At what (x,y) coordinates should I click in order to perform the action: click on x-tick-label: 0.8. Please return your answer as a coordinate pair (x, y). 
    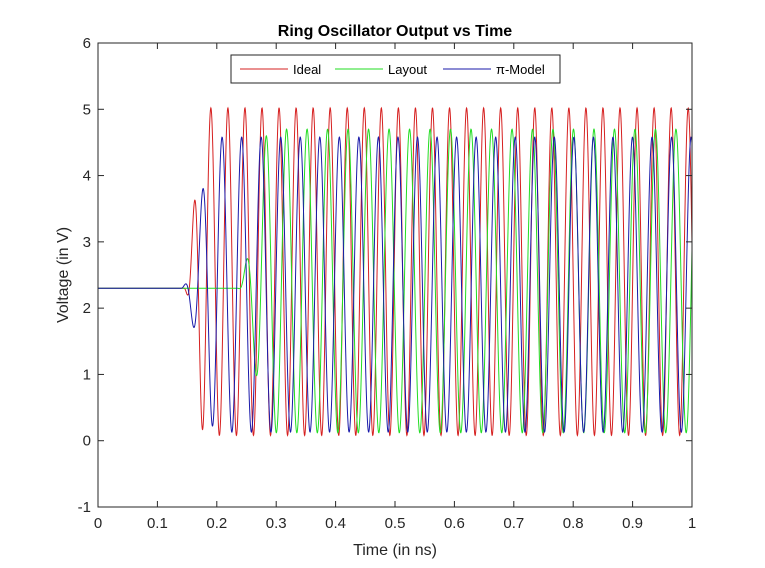
    Looking at the image, I should click on (573, 523).